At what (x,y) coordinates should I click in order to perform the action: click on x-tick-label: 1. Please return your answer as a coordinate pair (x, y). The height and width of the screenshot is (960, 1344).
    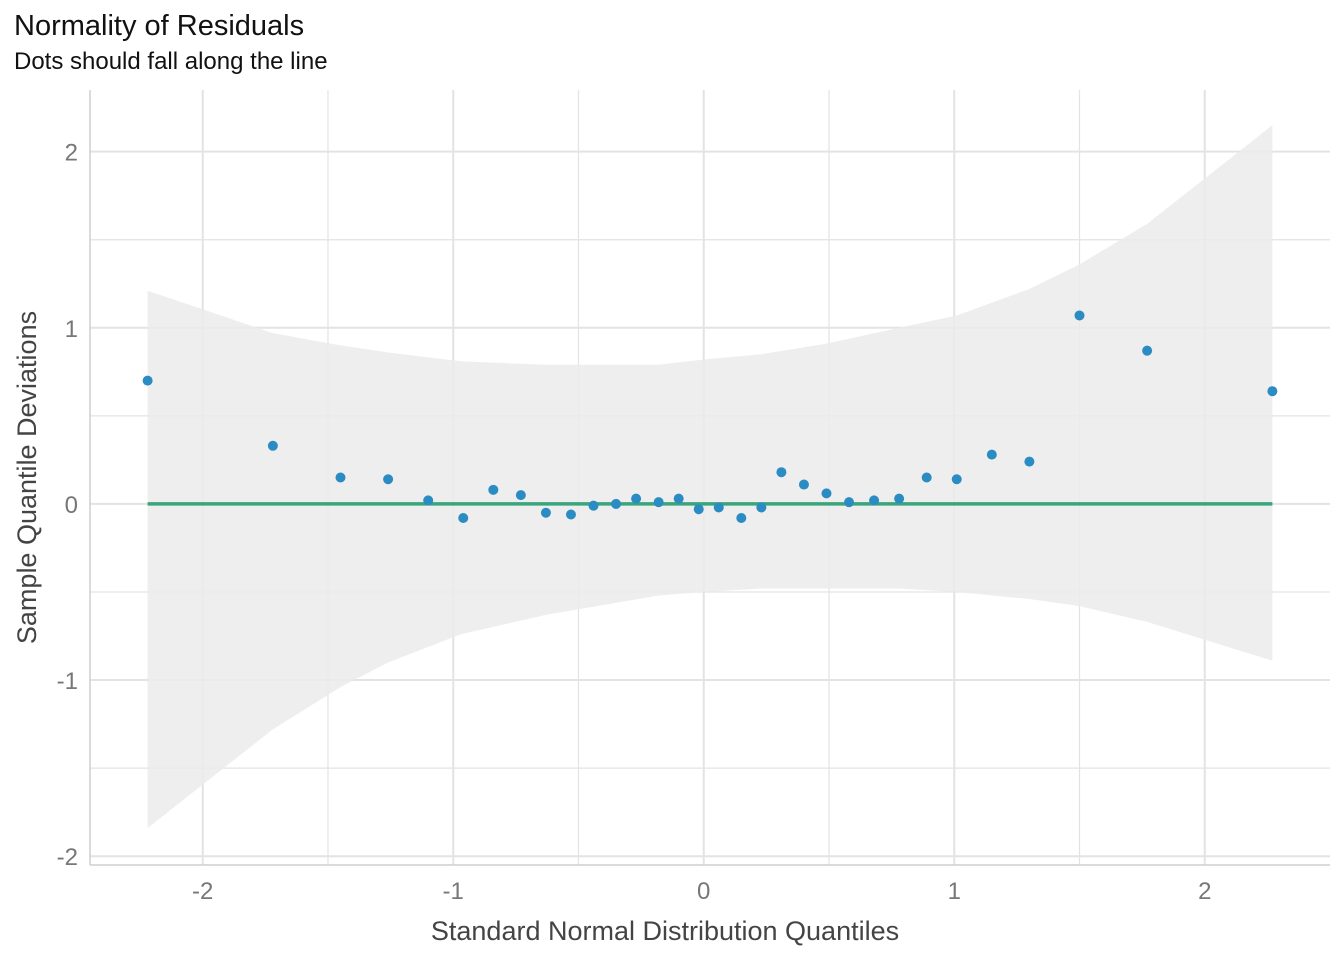
    Looking at the image, I should click on (954, 891).